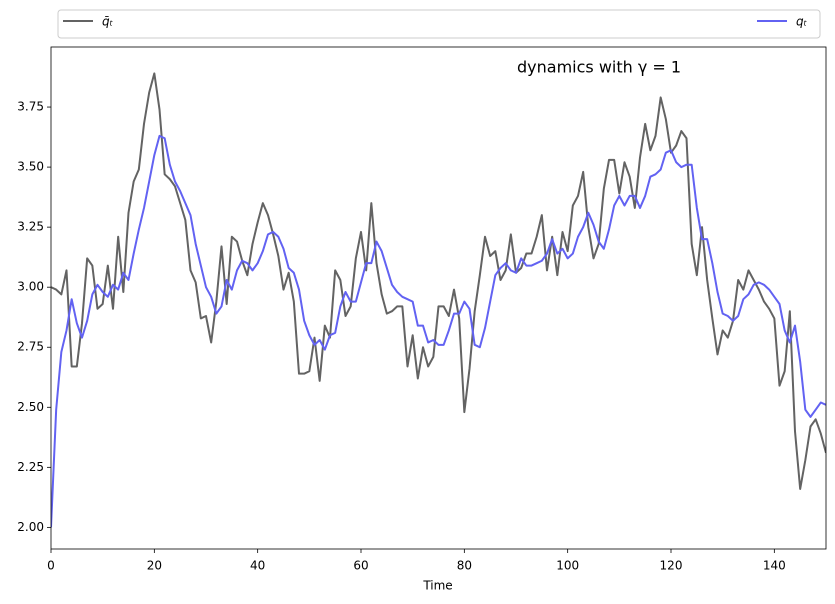 Image resolution: width=835 pixels, height=604 pixels. What do you see at coordinates (360, 566) in the screenshot?
I see `x-tick-label: 60` at bounding box center [360, 566].